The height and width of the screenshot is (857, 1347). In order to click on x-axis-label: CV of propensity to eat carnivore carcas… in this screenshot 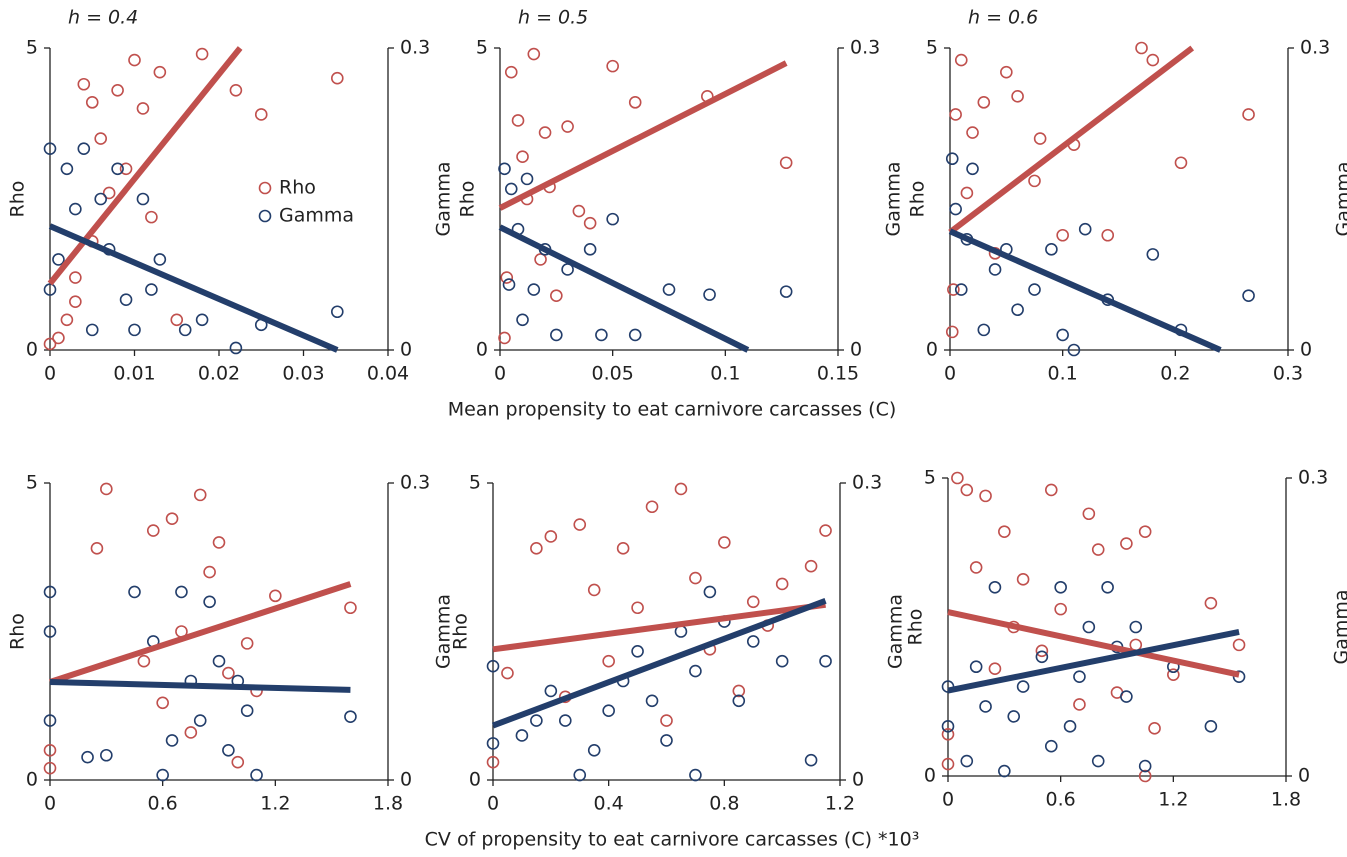, I will do `click(672, 840)`.